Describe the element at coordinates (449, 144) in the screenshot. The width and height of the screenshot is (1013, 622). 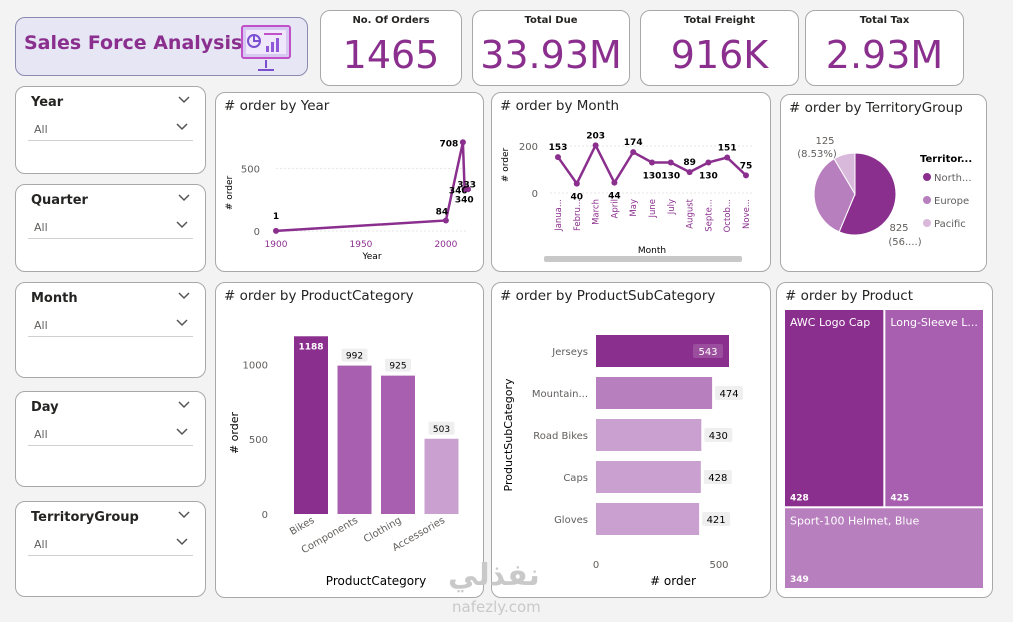
I see `data-label: 708` at that location.